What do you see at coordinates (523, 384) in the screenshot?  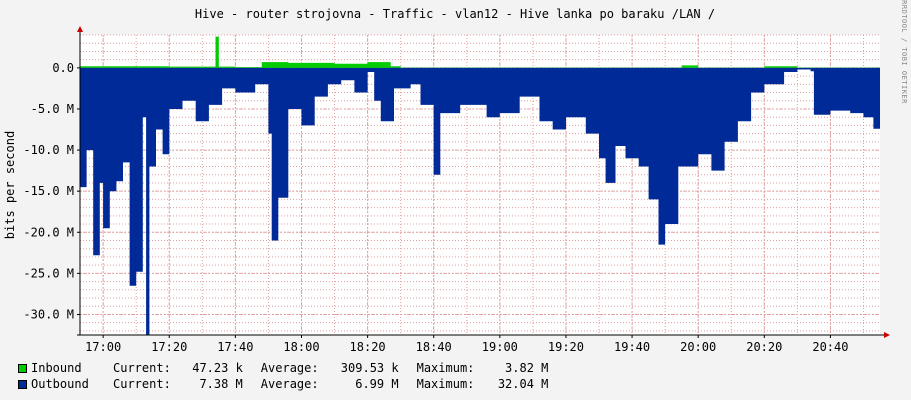 I see `legend-maximum-value: 32.04 M` at bounding box center [523, 384].